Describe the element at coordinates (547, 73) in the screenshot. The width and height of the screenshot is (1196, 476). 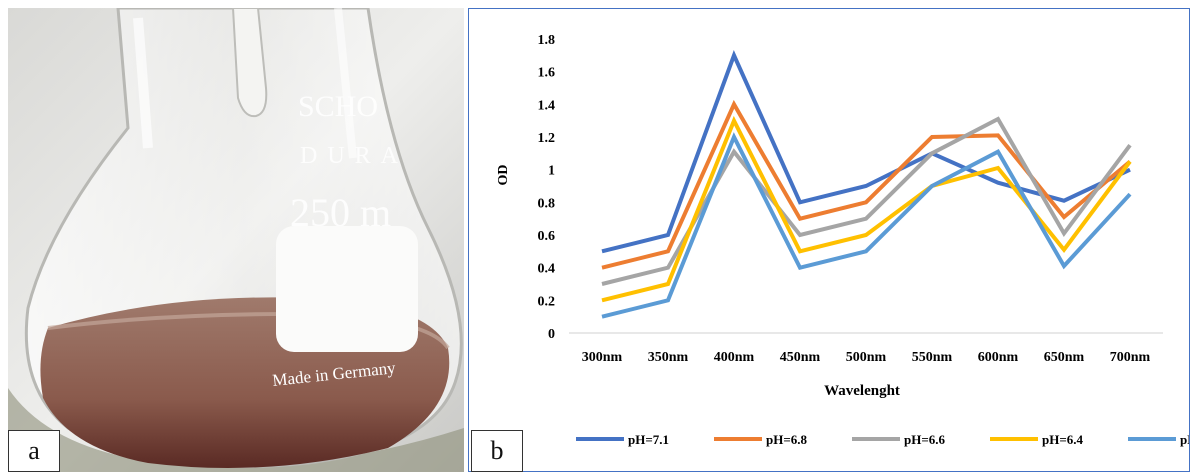
I see `y-tick-label: 1.6` at that location.